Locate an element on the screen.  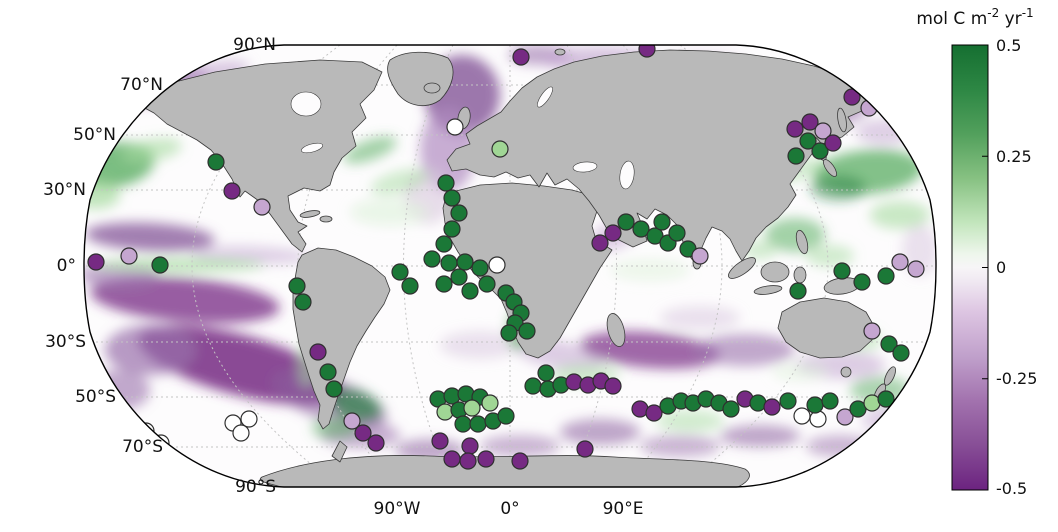
continent-antarctica is located at coordinates (504, 471).